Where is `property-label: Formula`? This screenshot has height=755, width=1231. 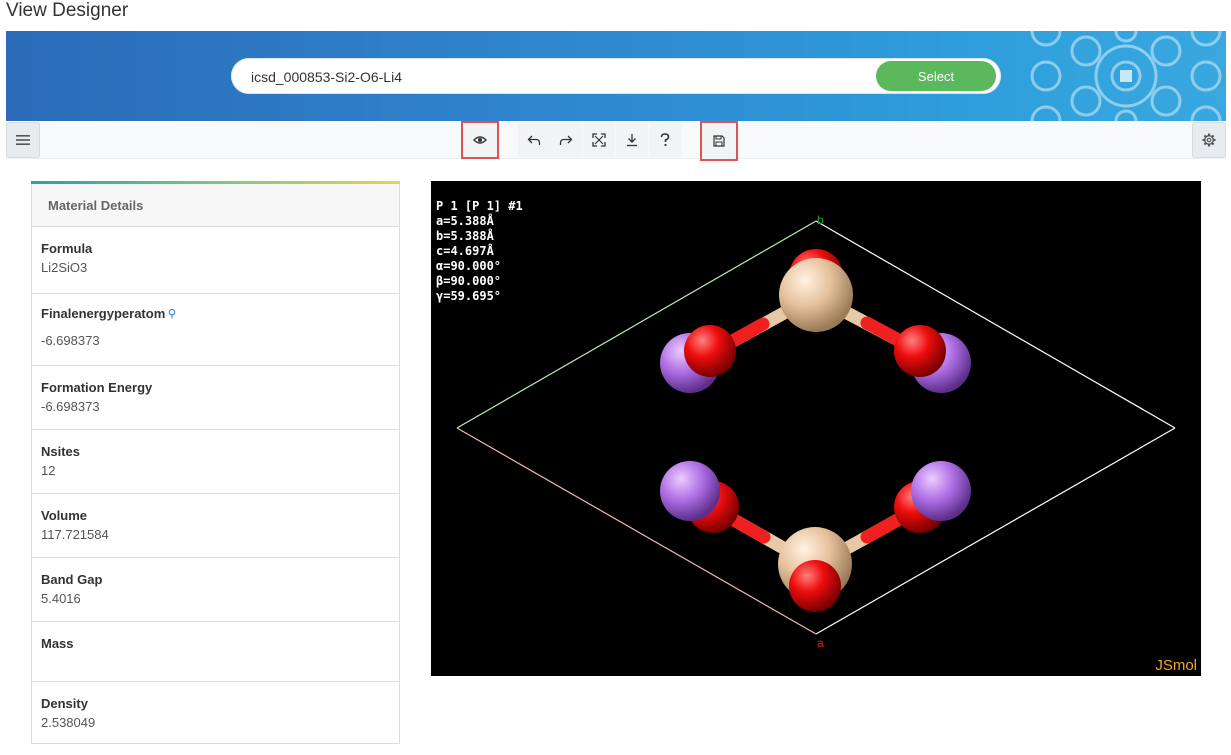 property-label: Formula is located at coordinates (67, 248).